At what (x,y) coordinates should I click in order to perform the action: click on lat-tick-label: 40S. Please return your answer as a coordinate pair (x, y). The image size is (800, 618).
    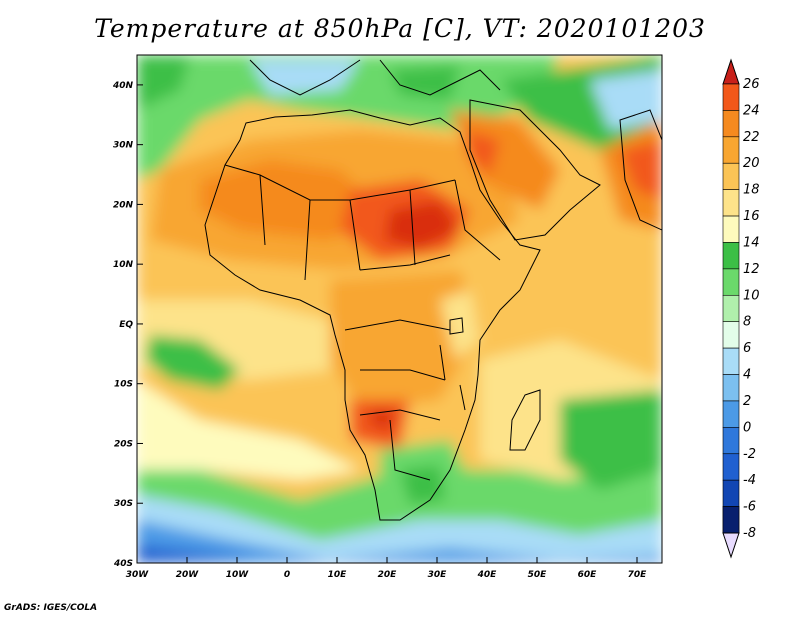
    Looking at the image, I should click on (123, 564).